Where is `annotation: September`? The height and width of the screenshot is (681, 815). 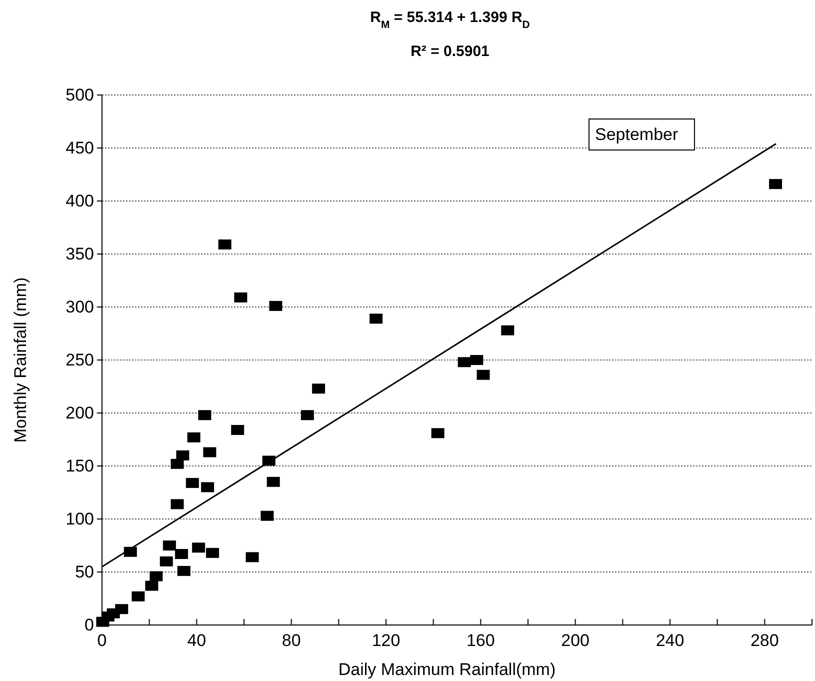
annotation: September is located at coordinates (636, 134).